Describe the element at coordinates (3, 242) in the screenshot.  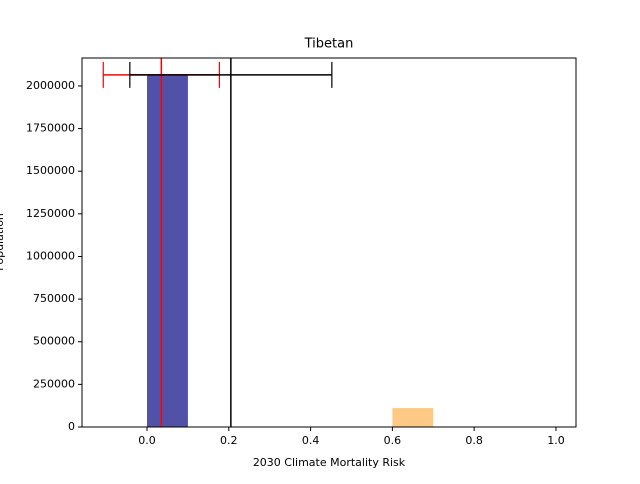
I see `y-axis-label: Population` at that location.